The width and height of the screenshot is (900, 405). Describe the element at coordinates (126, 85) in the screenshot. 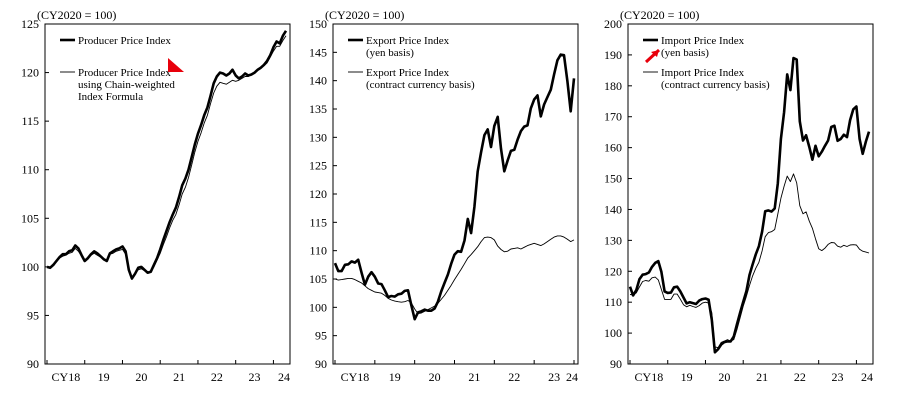

I see `legend-label: using Chain-weighted` at that location.